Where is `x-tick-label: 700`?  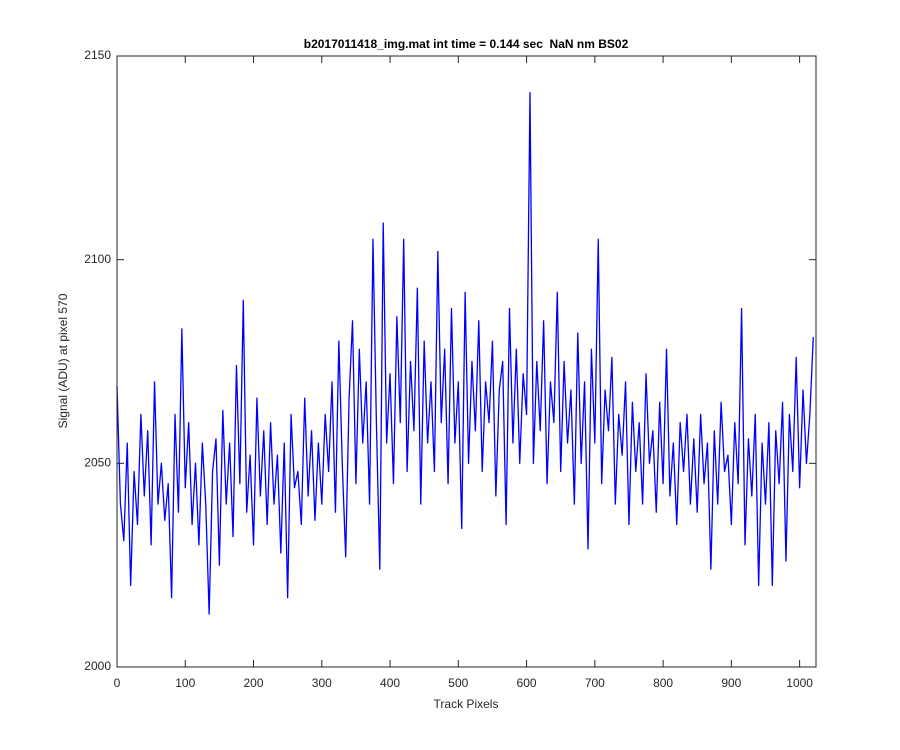 x-tick-label: 700 is located at coordinates (595, 683).